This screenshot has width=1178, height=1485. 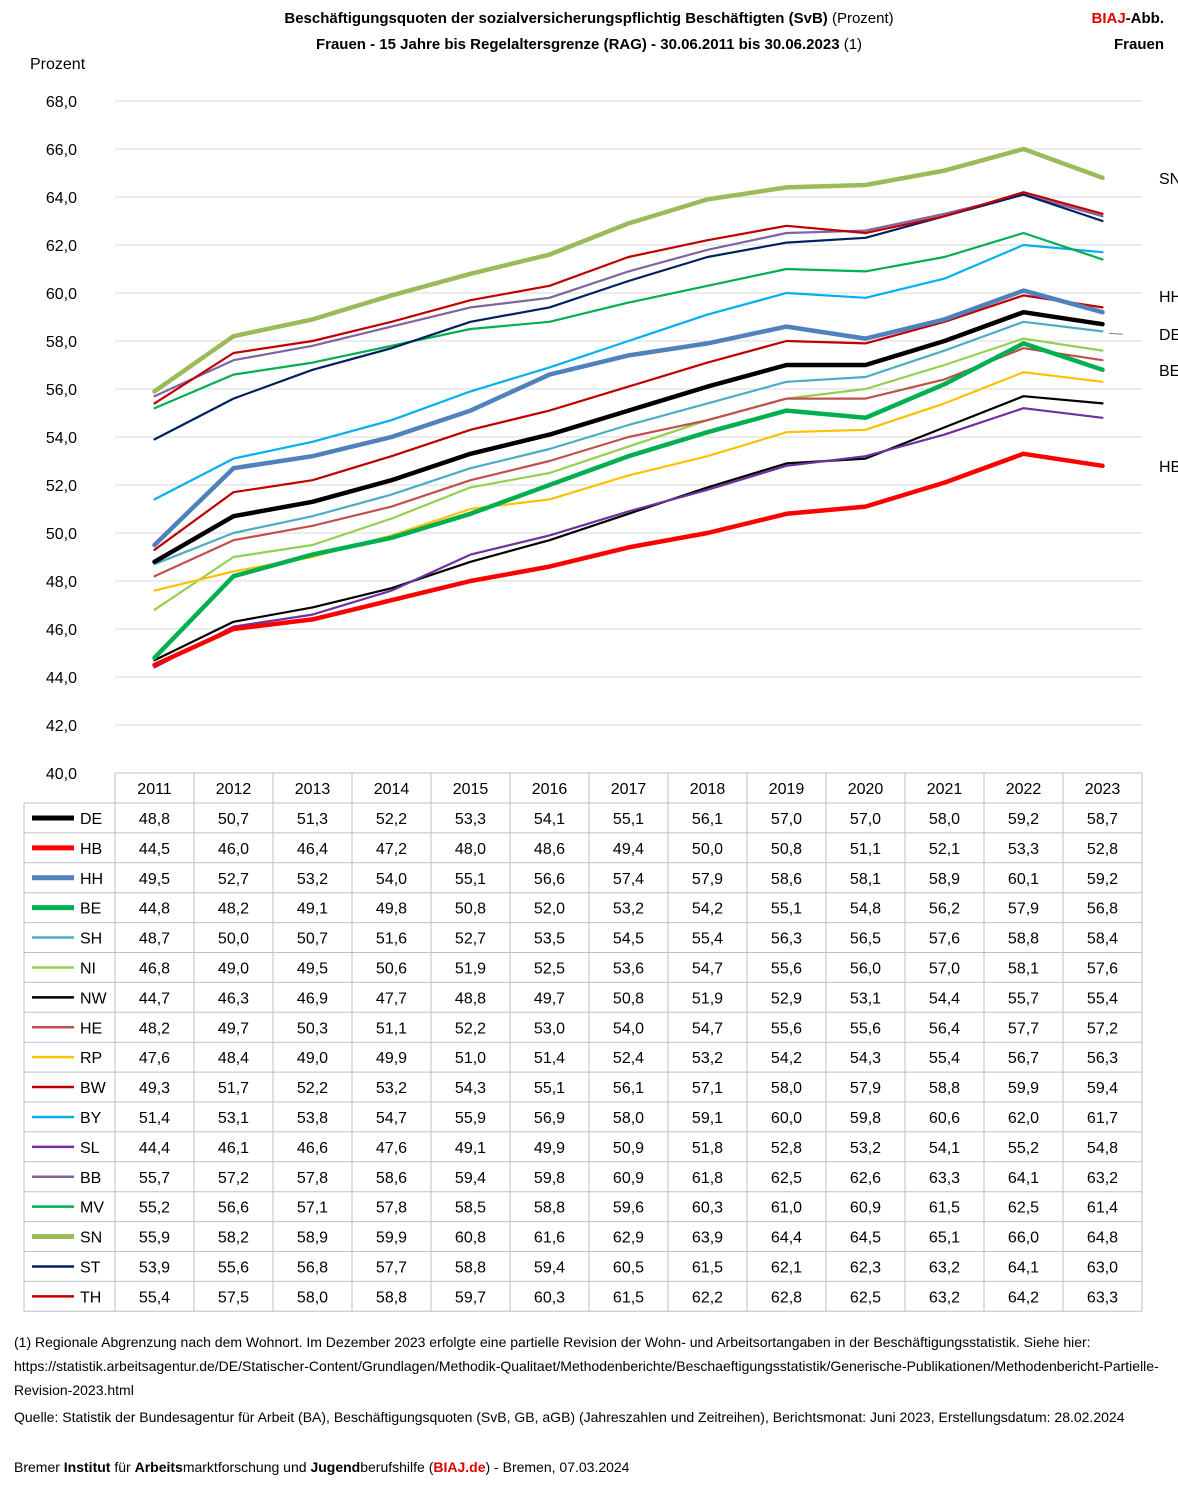 I want to click on table-cell-value: 51,1, so click(x=391, y=1028).